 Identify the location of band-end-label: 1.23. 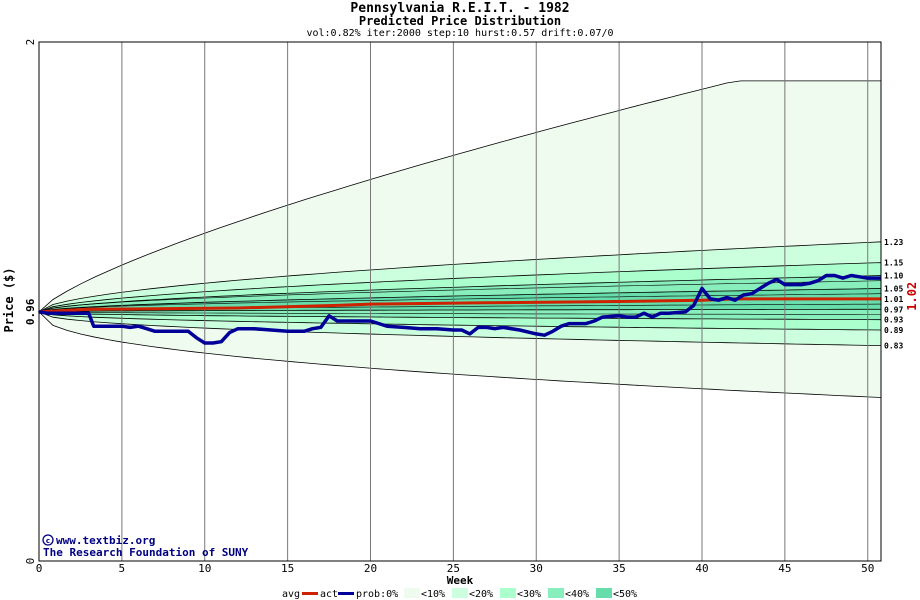
(893, 242).